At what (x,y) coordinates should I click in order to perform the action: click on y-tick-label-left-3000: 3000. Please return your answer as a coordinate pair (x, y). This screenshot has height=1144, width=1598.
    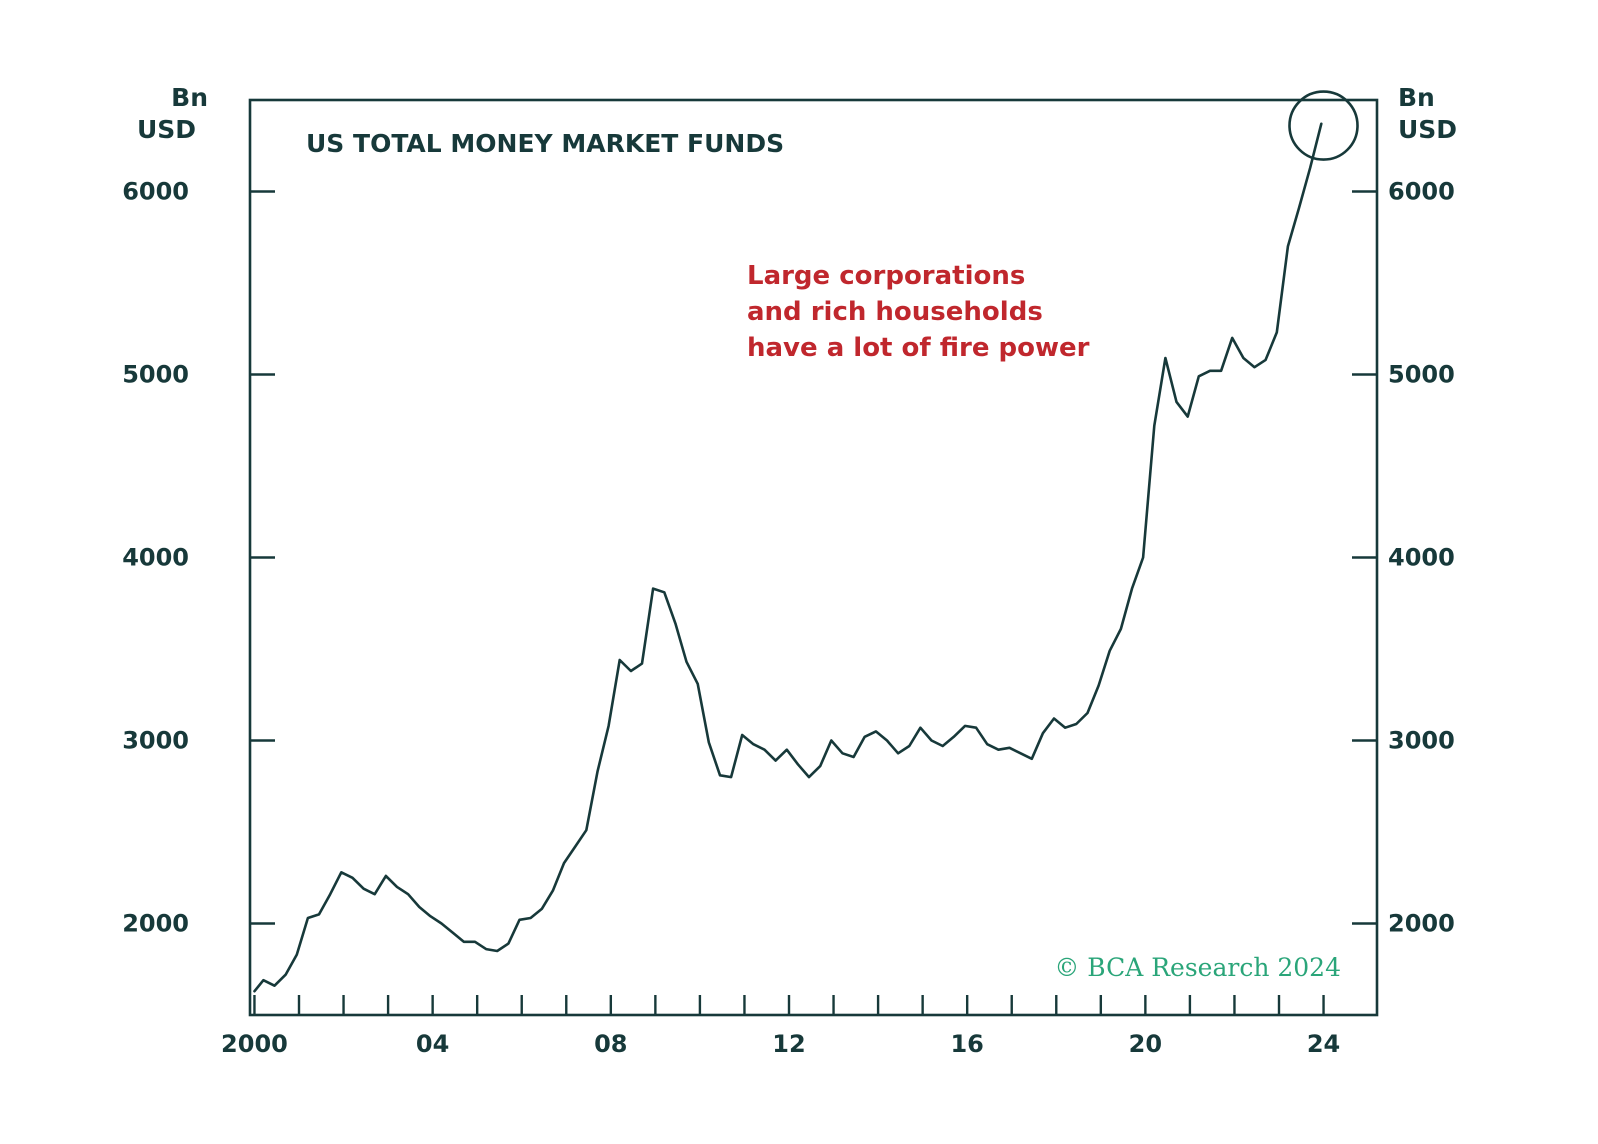
    Looking at the image, I should click on (155, 741).